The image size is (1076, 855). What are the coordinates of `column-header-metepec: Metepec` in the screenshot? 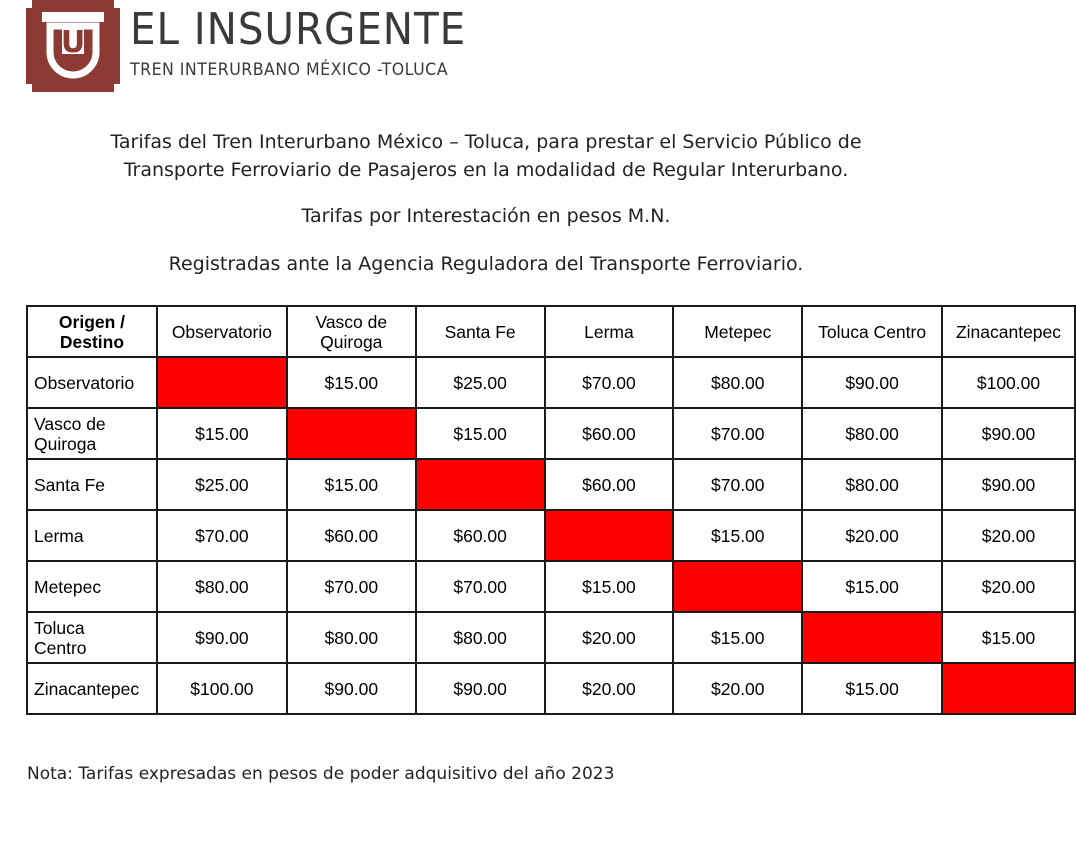 It's located at (738, 331).